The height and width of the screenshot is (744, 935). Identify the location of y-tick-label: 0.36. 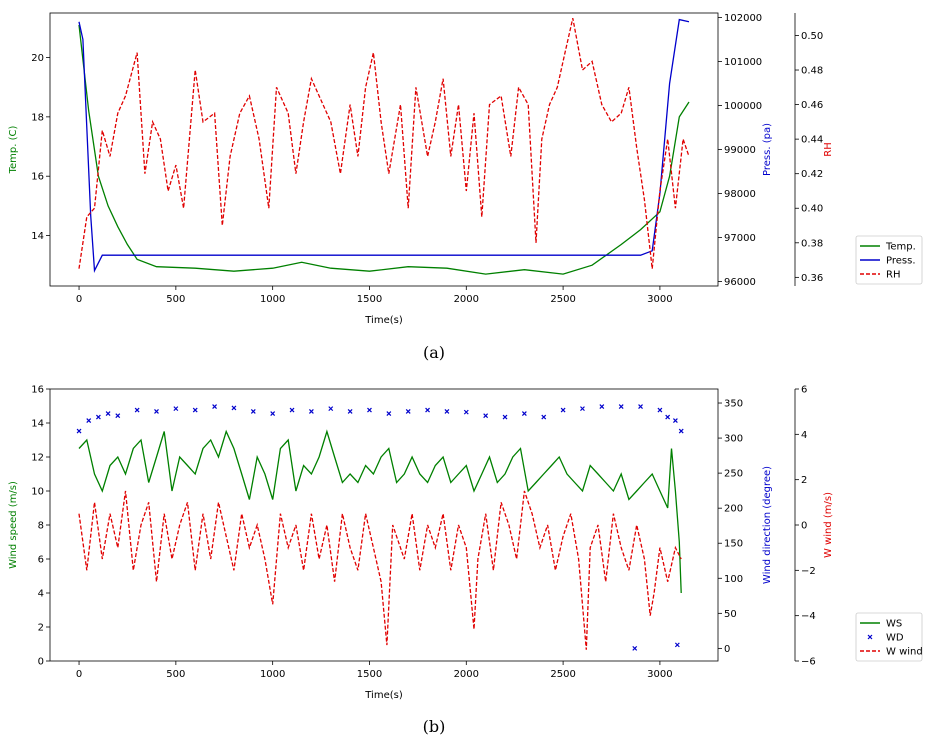
(812, 278).